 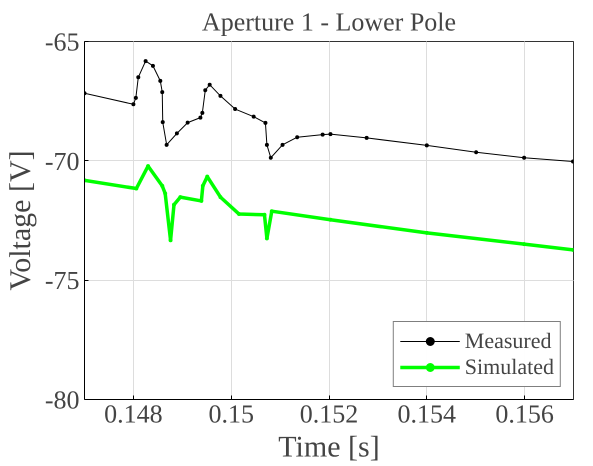 I want to click on y-tick-label: -65, so click(x=62, y=42).